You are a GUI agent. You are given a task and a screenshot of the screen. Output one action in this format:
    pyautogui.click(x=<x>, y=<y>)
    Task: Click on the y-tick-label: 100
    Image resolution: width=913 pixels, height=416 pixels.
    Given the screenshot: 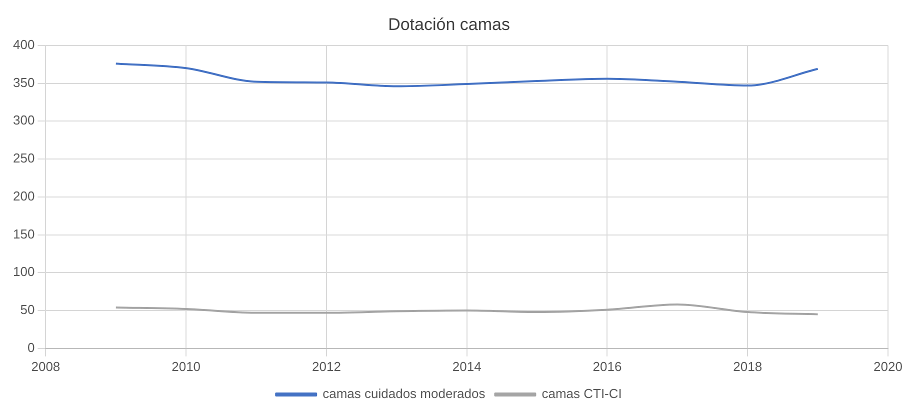 What is the action you would take?
    pyautogui.click(x=23, y=272)
    